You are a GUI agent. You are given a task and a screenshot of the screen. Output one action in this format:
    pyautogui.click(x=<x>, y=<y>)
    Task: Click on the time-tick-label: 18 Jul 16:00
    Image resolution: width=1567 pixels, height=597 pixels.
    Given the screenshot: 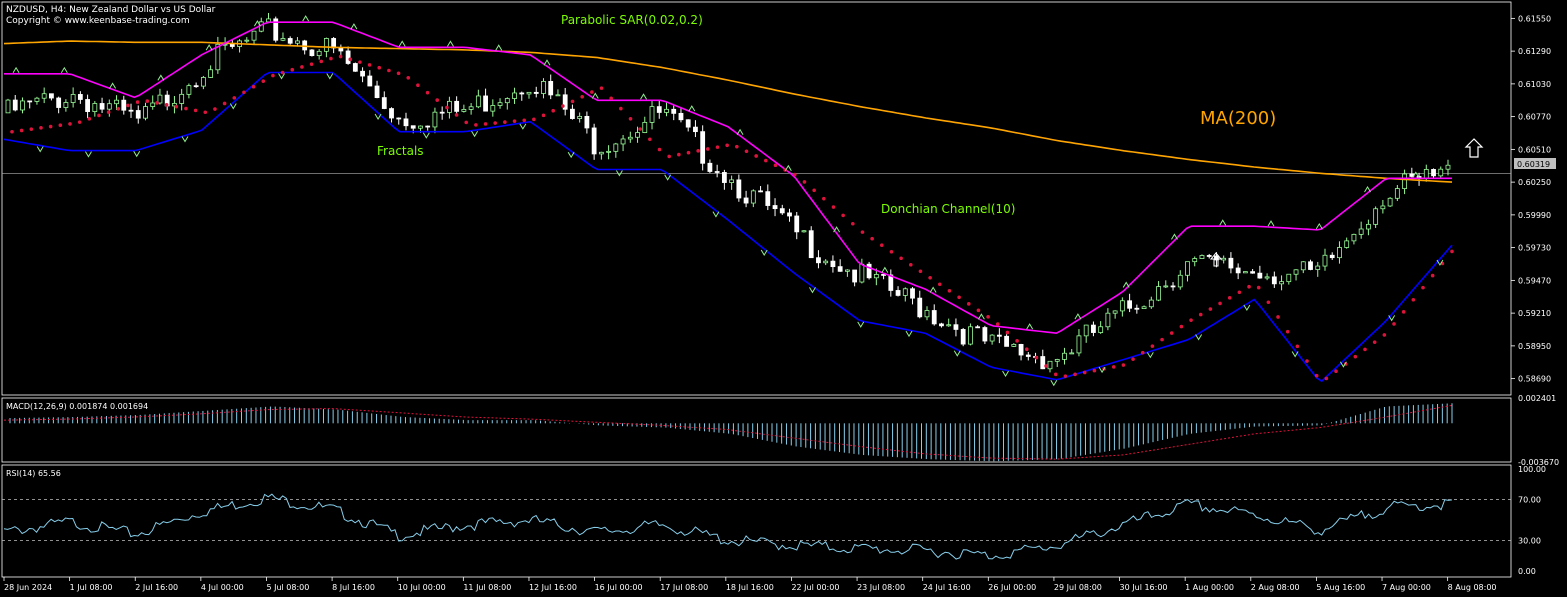 What is the action you would take?
    pyautogui.click(x=750, y=587)
    